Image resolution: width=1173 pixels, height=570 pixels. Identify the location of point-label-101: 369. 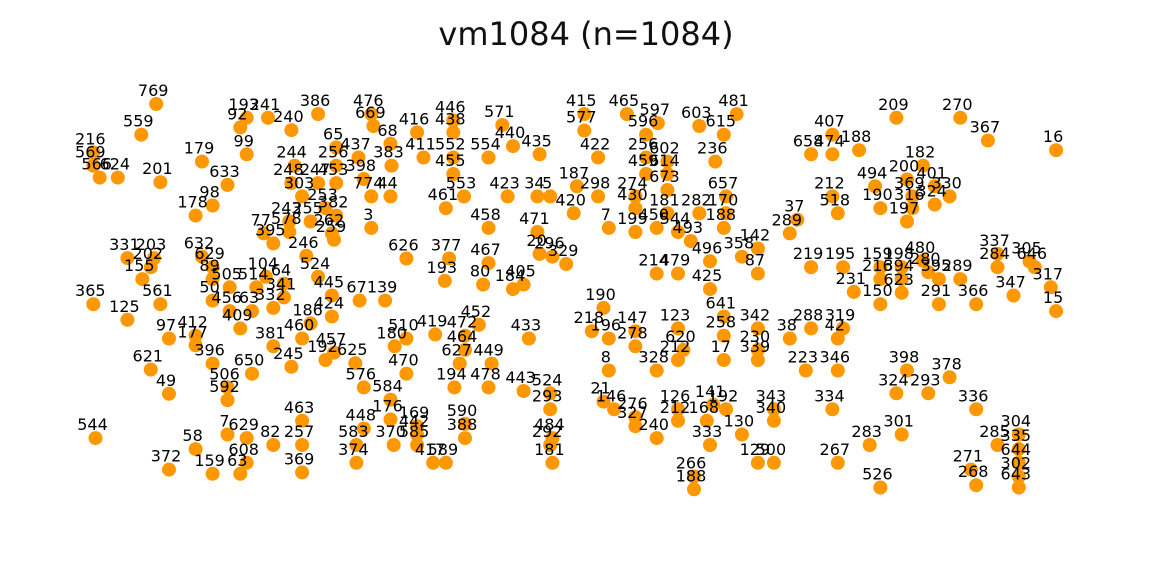
(299, 458).